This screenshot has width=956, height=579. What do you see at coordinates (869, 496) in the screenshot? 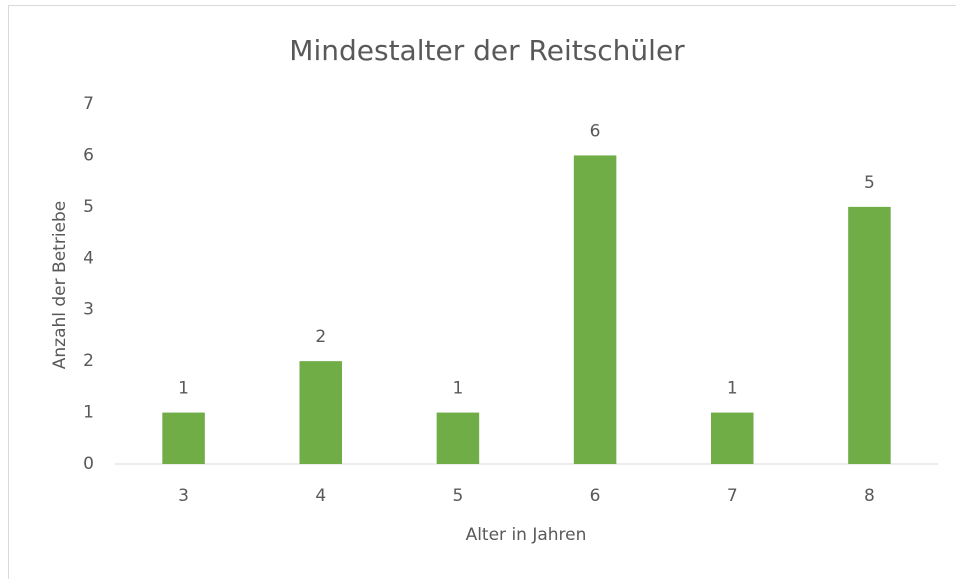
I see `x-tick-label: 8` at bounding box center [869, 496].